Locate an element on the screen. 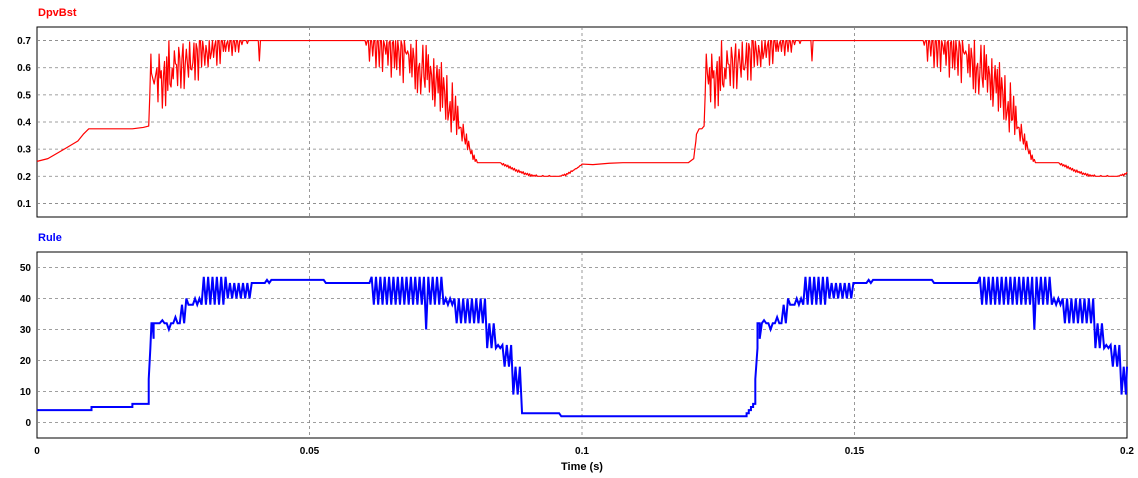  x-tick-label-0: 0 is located at coordinates (37, 451).